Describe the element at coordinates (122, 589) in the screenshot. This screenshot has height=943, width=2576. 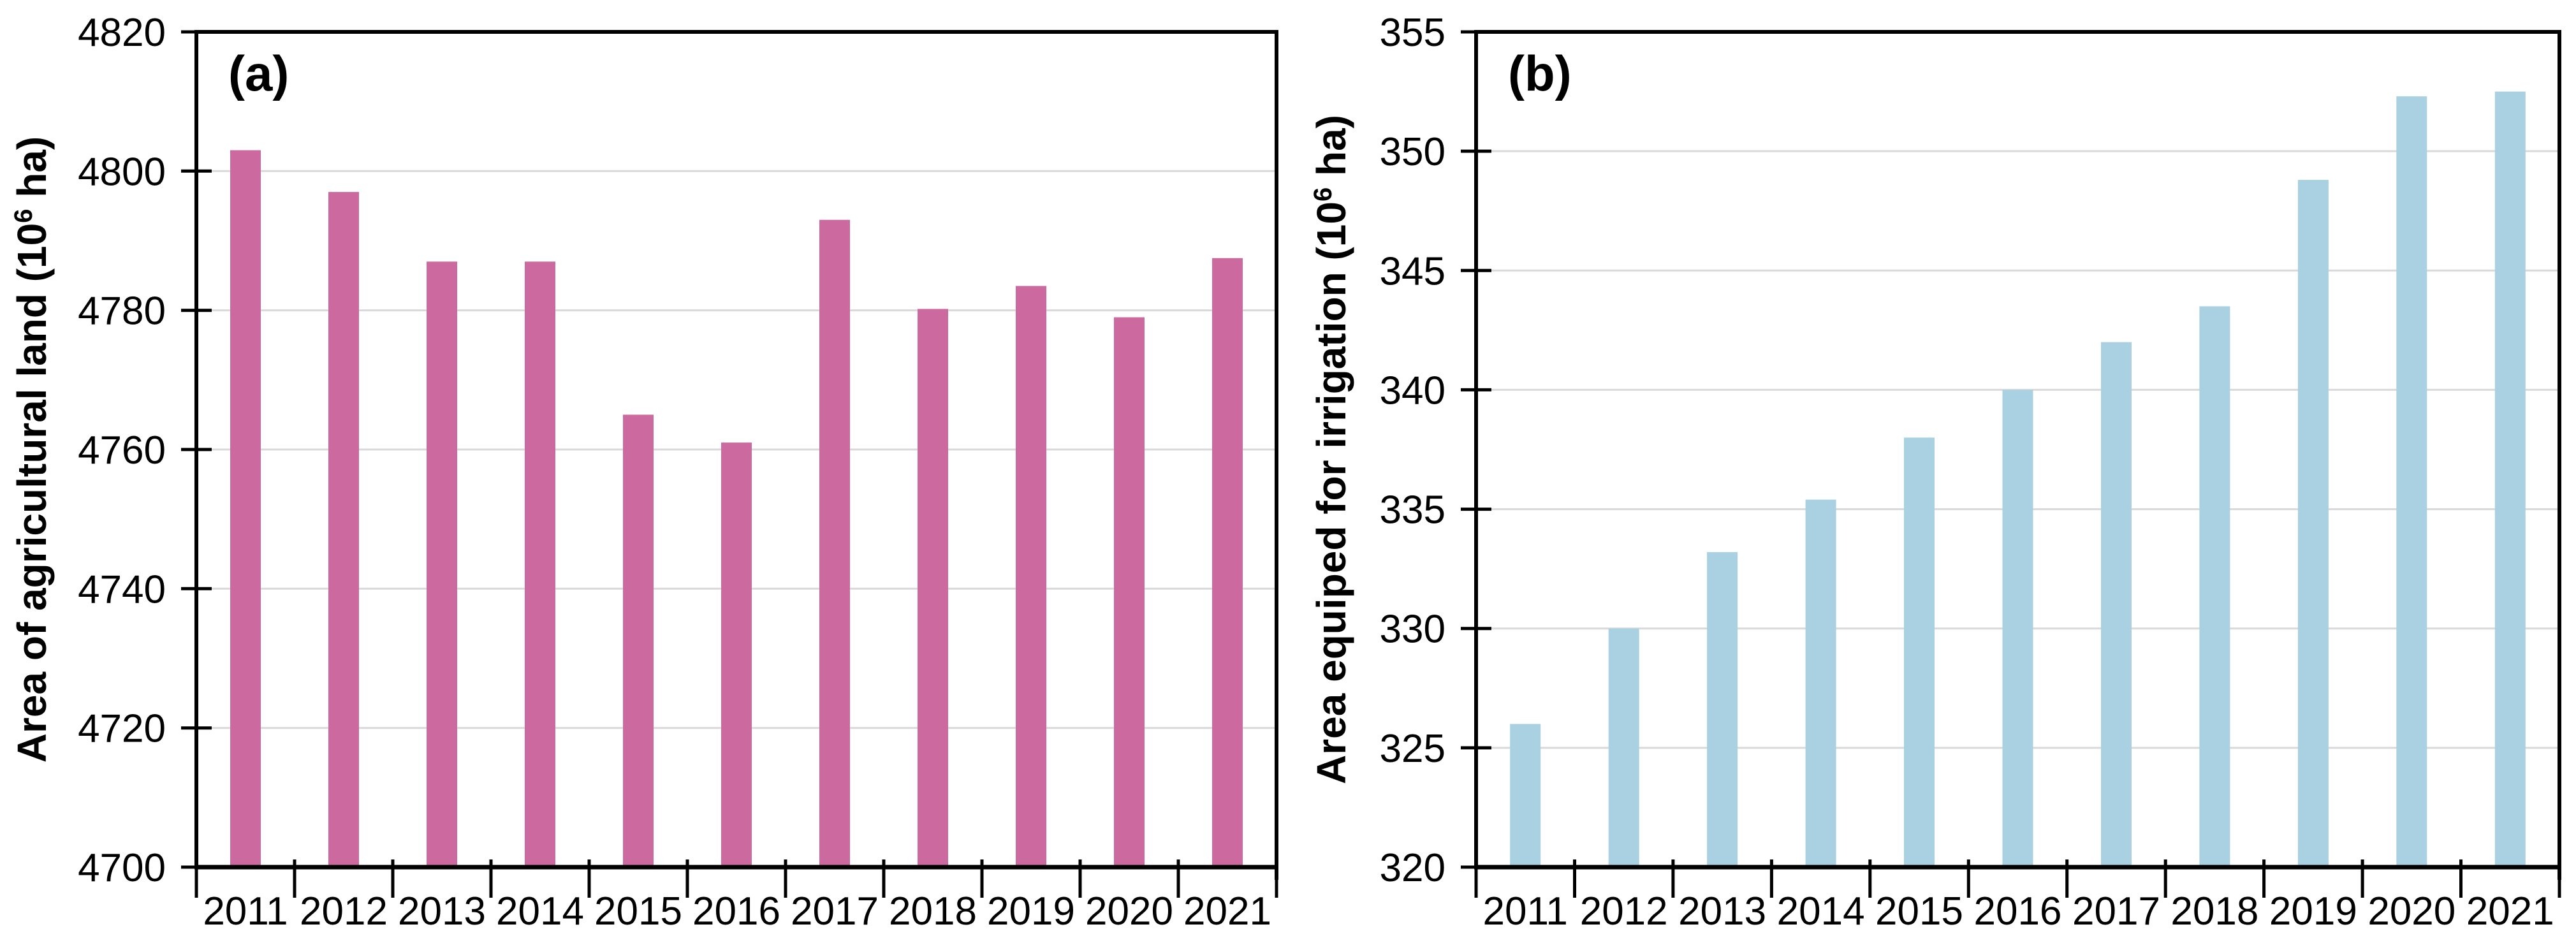
I see `y-tick-label-4740: 4740` at that location.